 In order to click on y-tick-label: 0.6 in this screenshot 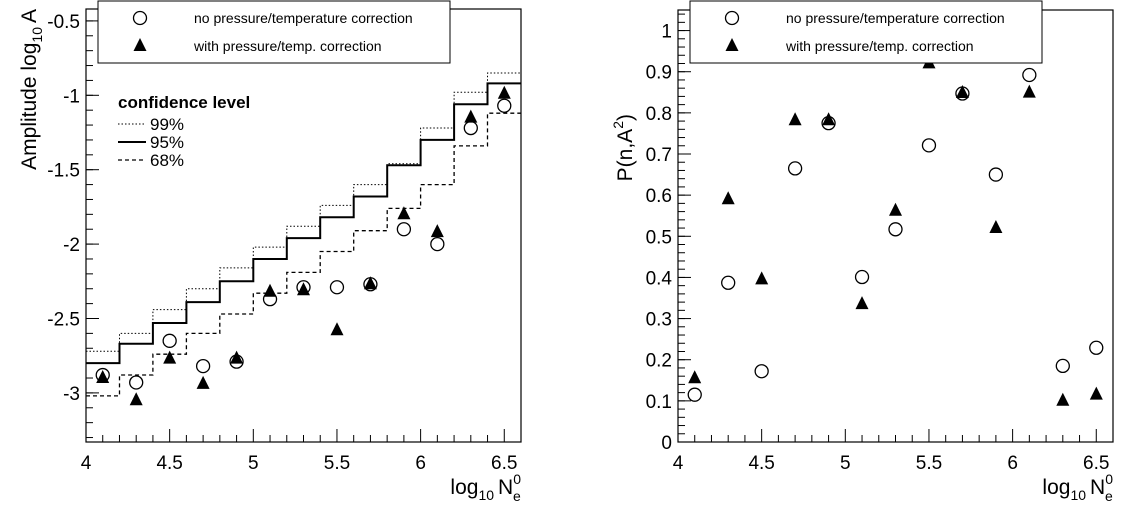, I will do `click(659, 196)`.